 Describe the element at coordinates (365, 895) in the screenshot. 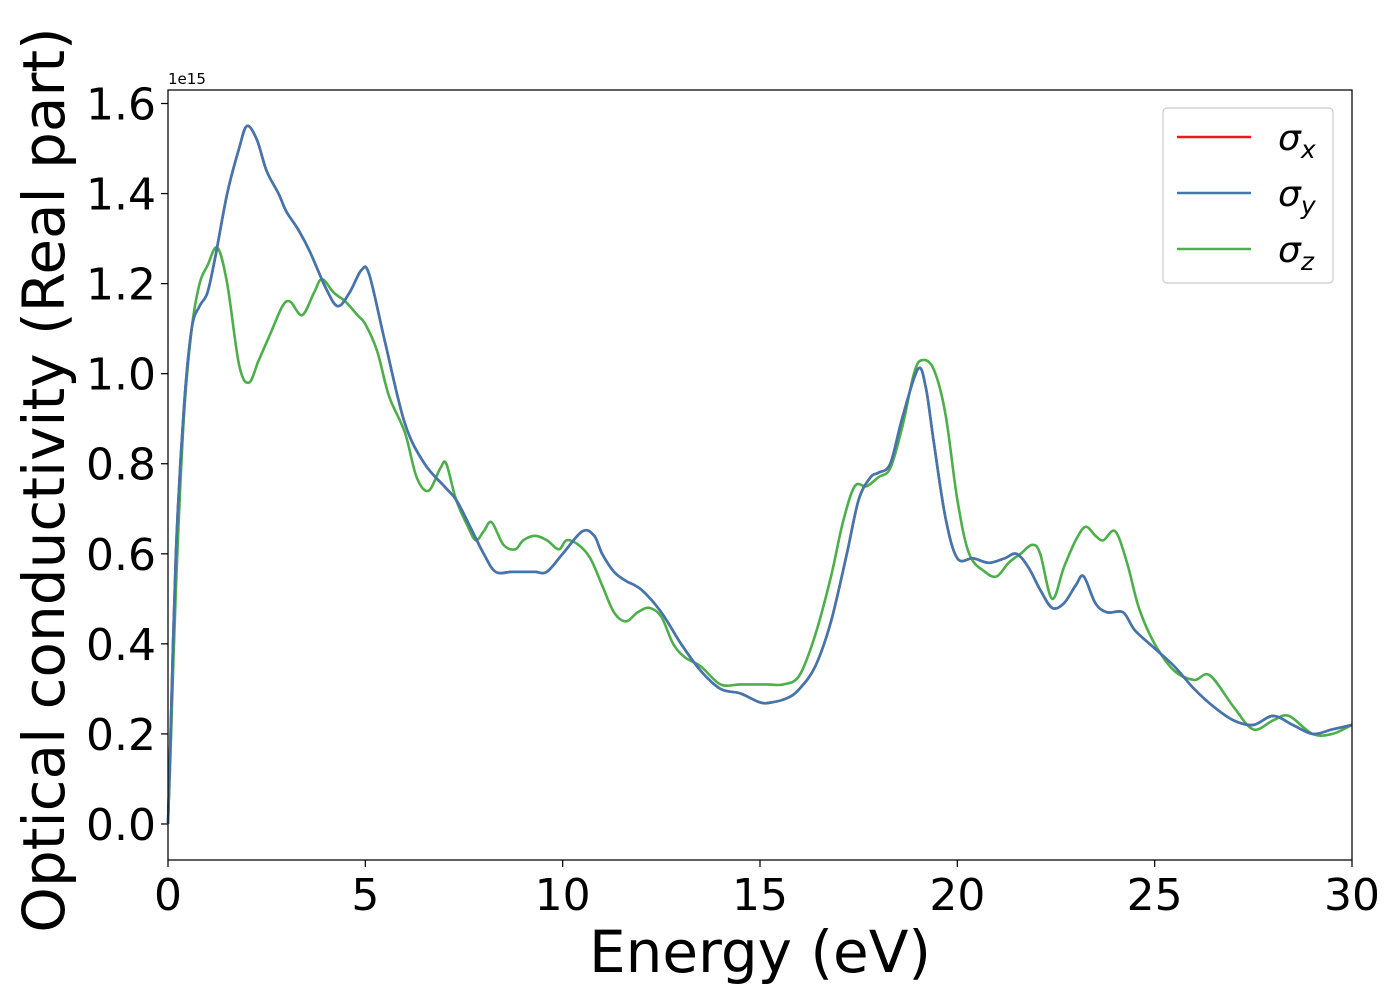

I see `x-tick-label-1: 5` at that location.